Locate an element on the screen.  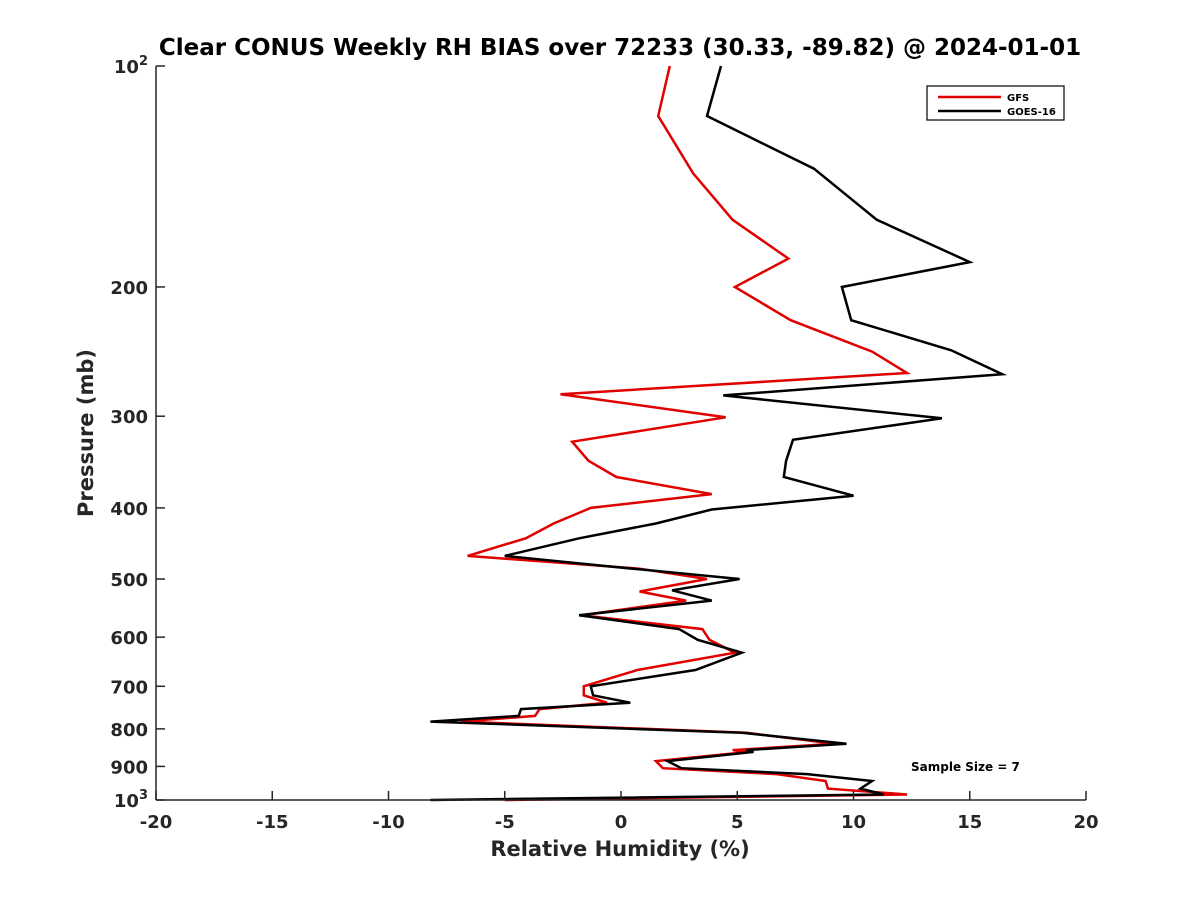
x-axis-label: Relative Humidity (%) is located at coordinates (619, 849).